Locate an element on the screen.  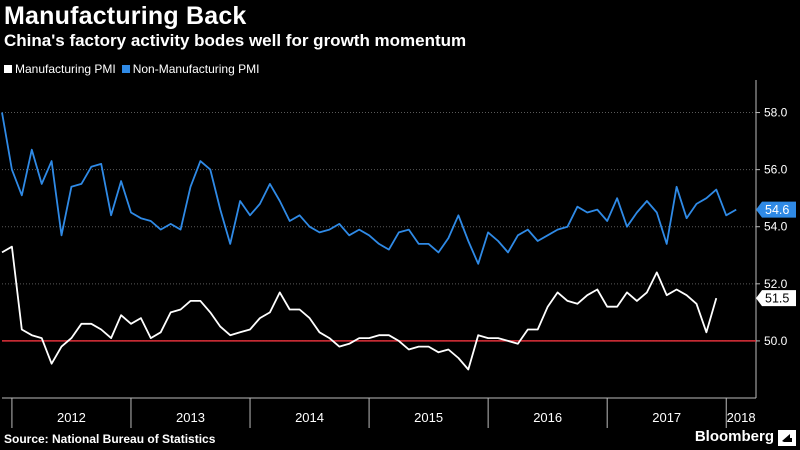
source-note: Source: National Bureau of Statistics is located at coordinates (110, 439).